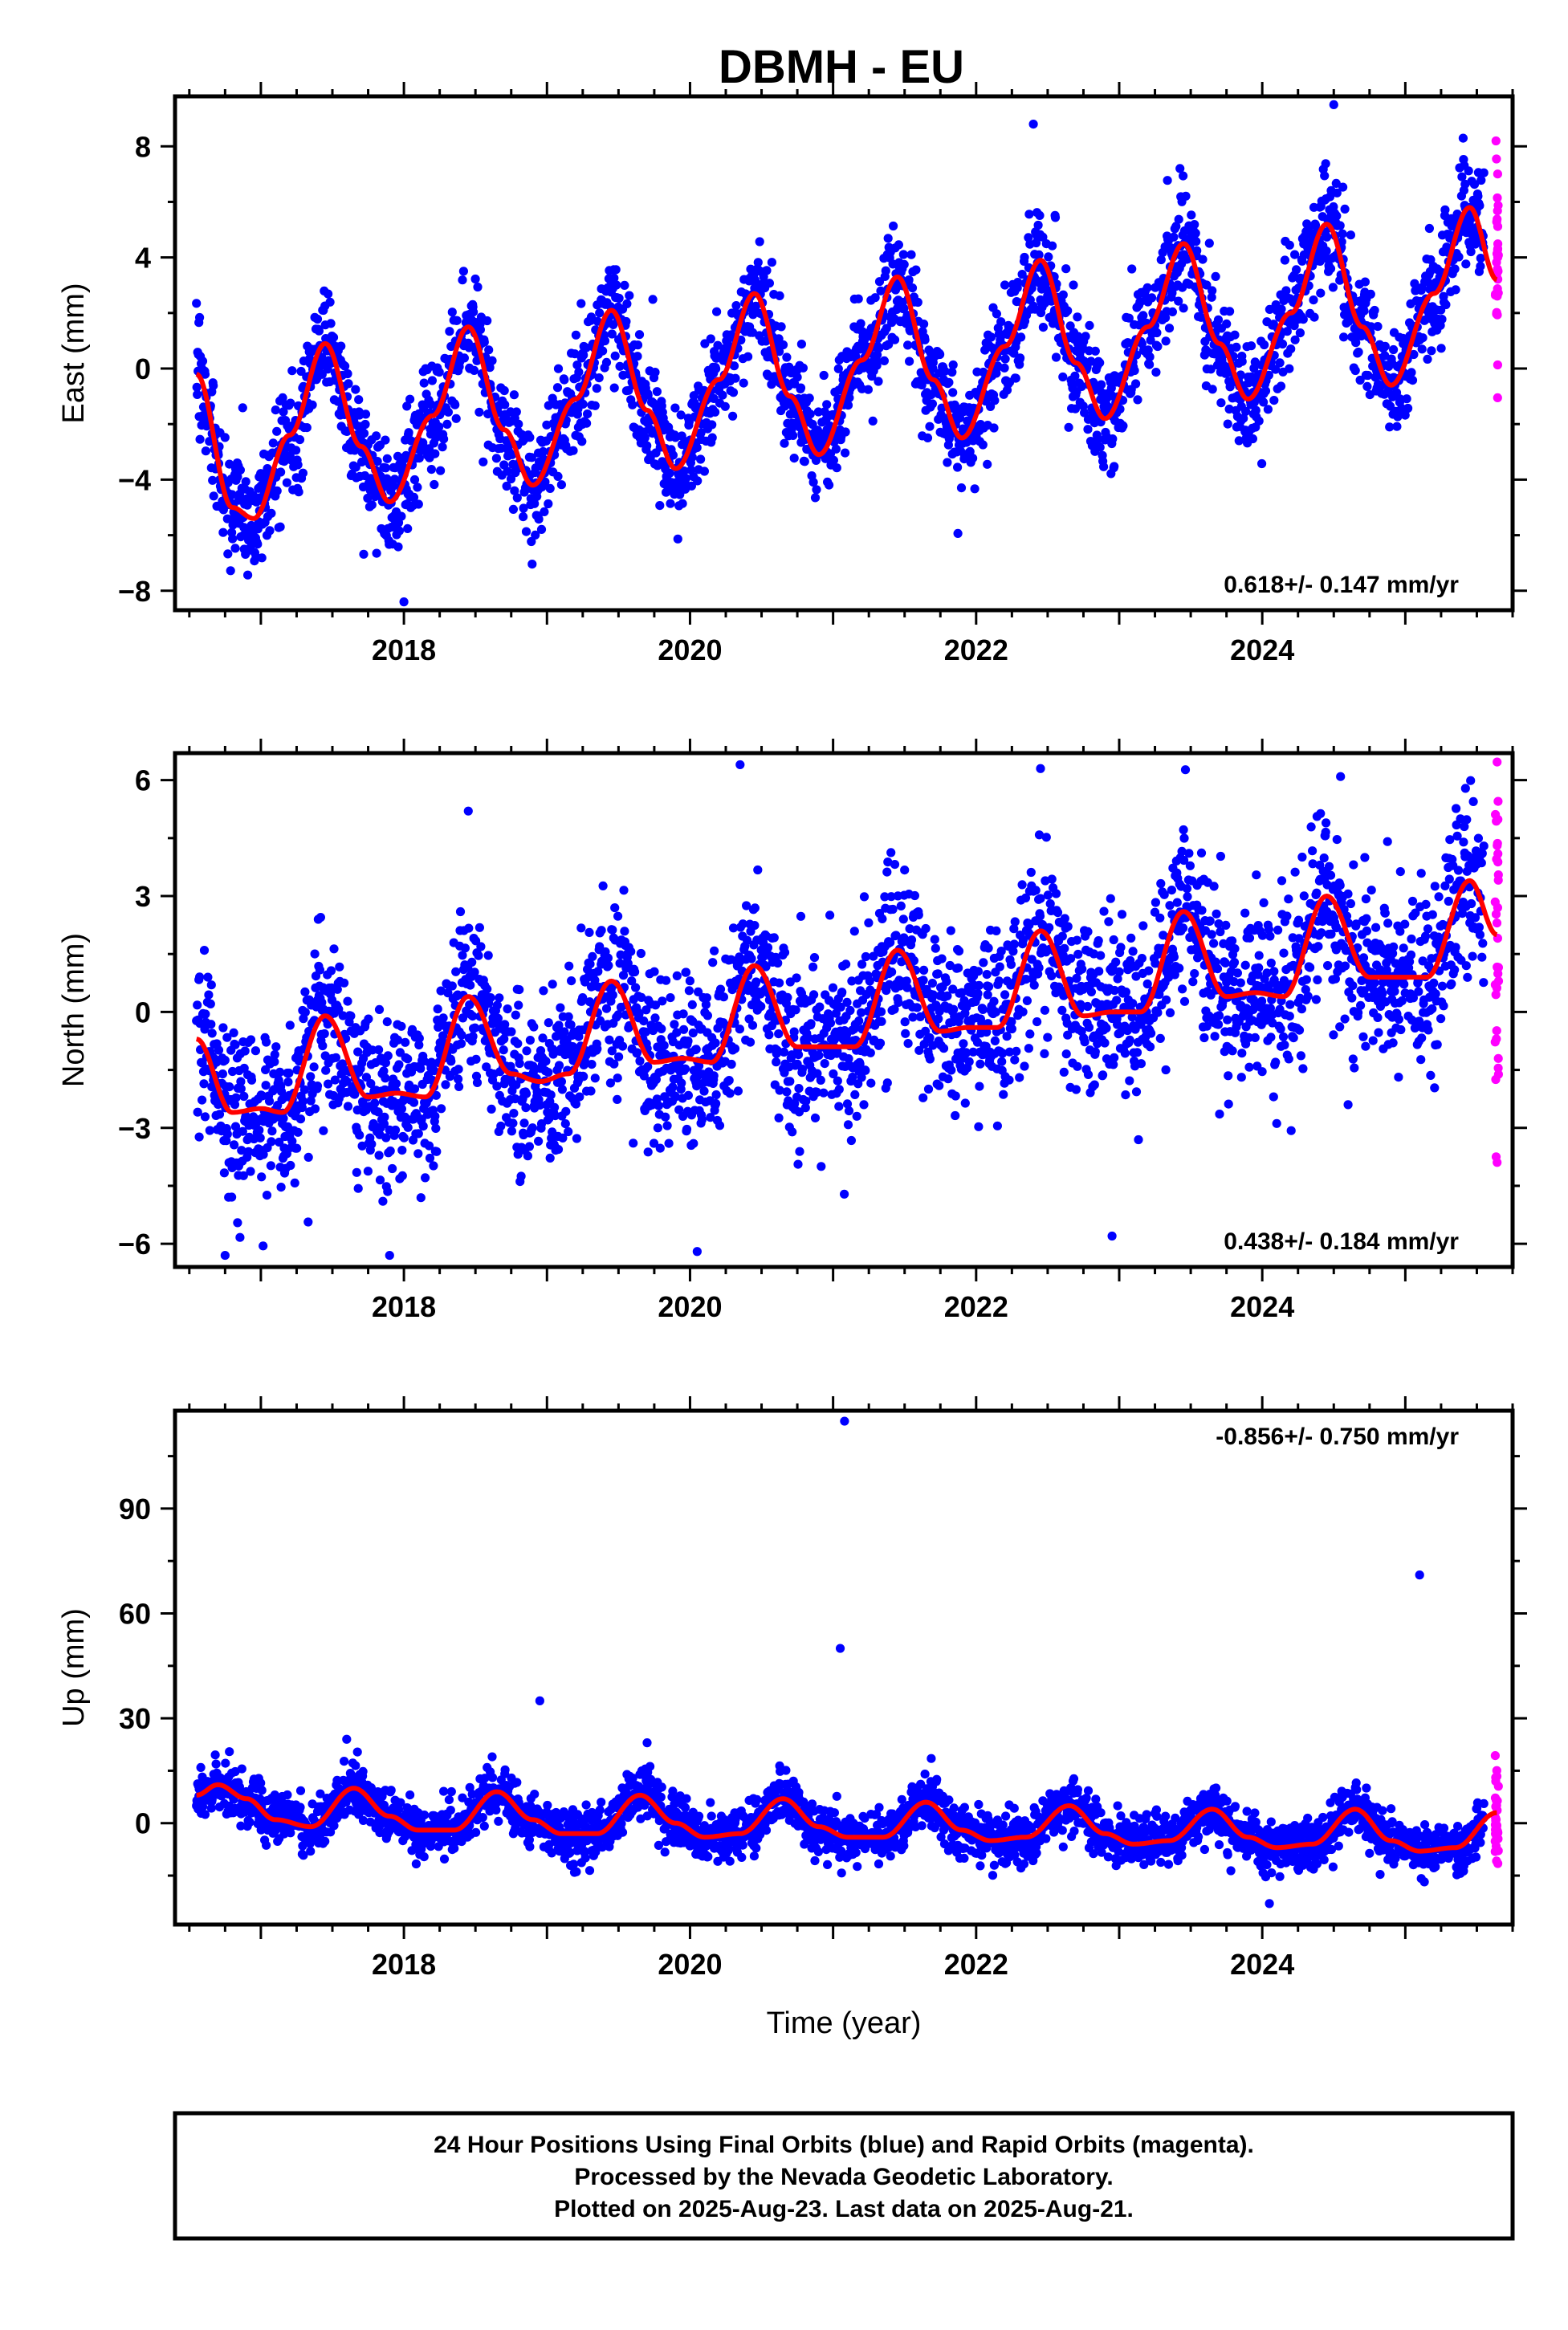  What do you see at coordinates (1497, 397) in the screenshot?
I see `rapid-orbit-point` at bounding box center [1497, 397].